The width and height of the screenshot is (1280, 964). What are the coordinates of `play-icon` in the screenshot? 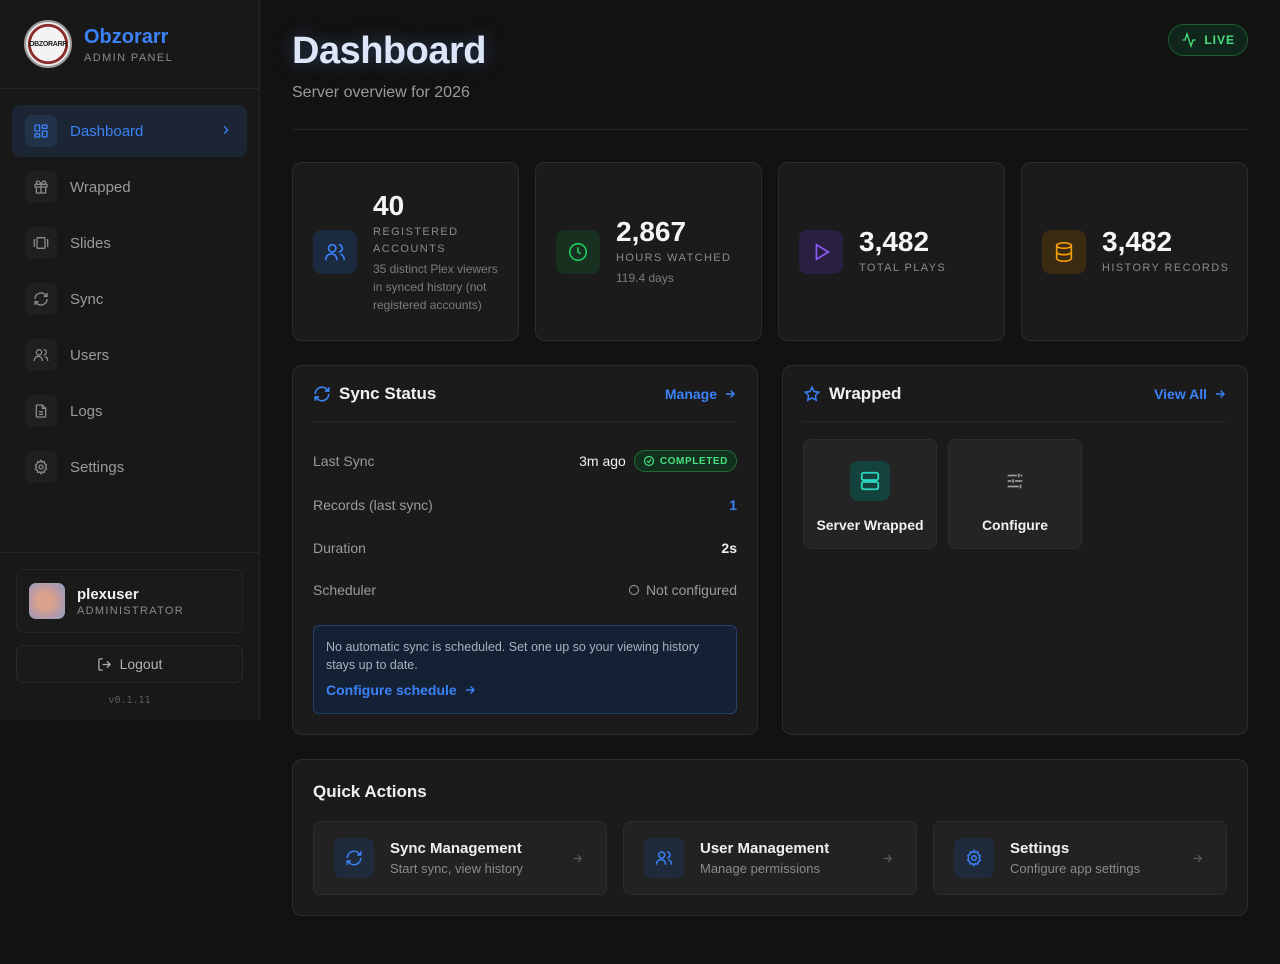 It's located at (821, 251).